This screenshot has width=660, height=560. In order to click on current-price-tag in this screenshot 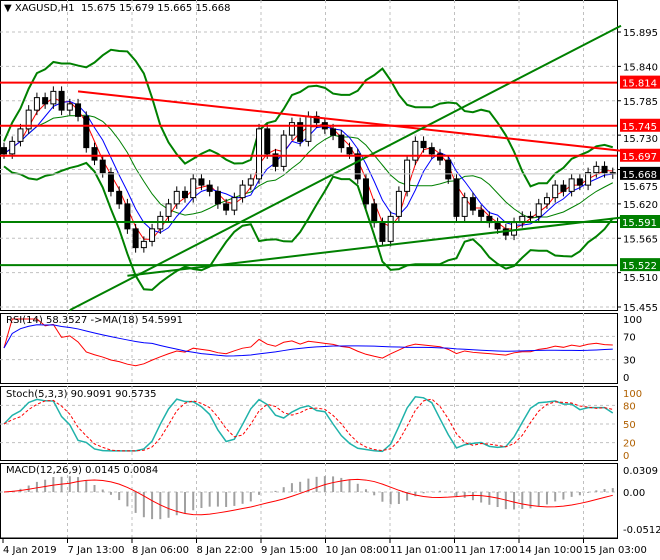, I will do `click(640, 173)`.